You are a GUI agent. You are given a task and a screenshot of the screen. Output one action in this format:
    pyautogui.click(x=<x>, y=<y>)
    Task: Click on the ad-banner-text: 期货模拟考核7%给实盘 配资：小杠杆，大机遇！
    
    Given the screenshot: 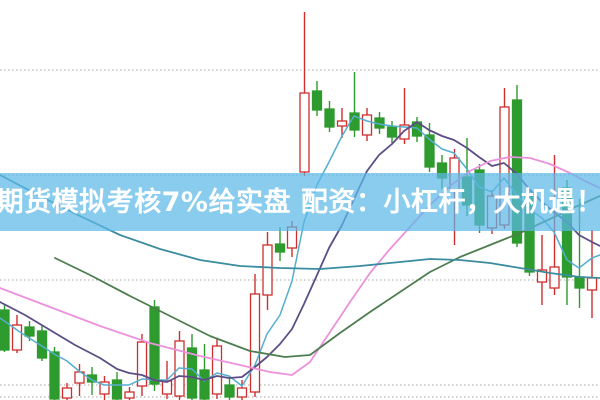 What is the action you would take?
    pyautogui.click(x=300, y=202)
    